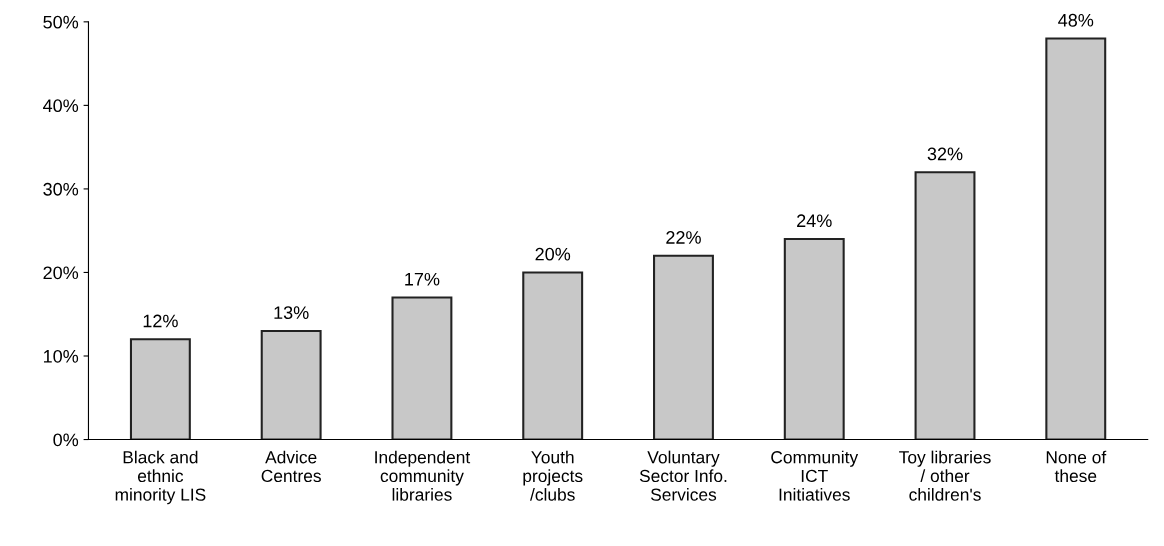 This screenshot has width=1164, height=546. I want to click on y-tick-label: 0%, so click(66, 440).